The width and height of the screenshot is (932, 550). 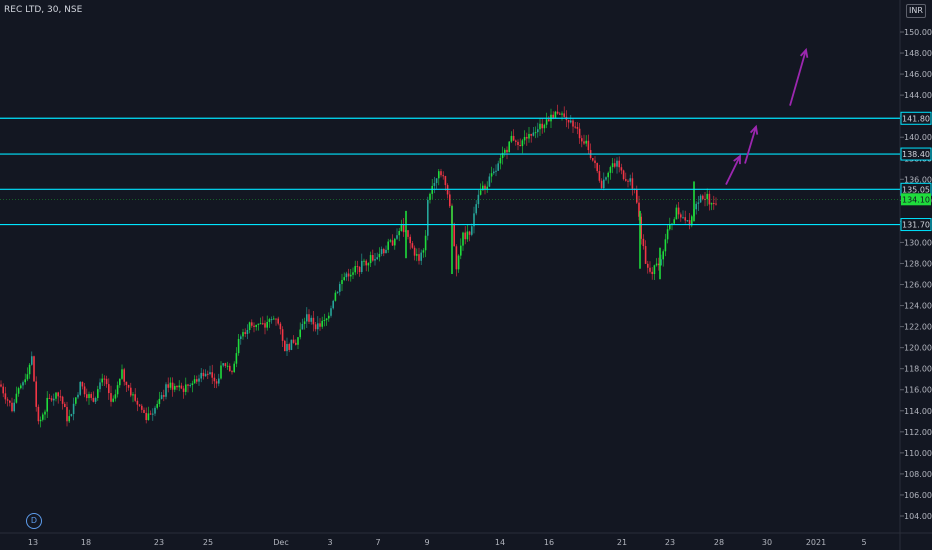 I want to click on currency-badge: INR, so click(x=916, y=11).